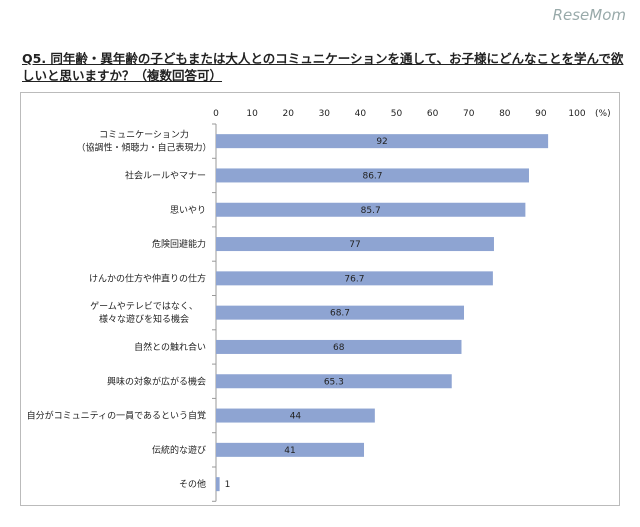  I want to click on category-label: 自然との触れ合い, so click(170, 347).